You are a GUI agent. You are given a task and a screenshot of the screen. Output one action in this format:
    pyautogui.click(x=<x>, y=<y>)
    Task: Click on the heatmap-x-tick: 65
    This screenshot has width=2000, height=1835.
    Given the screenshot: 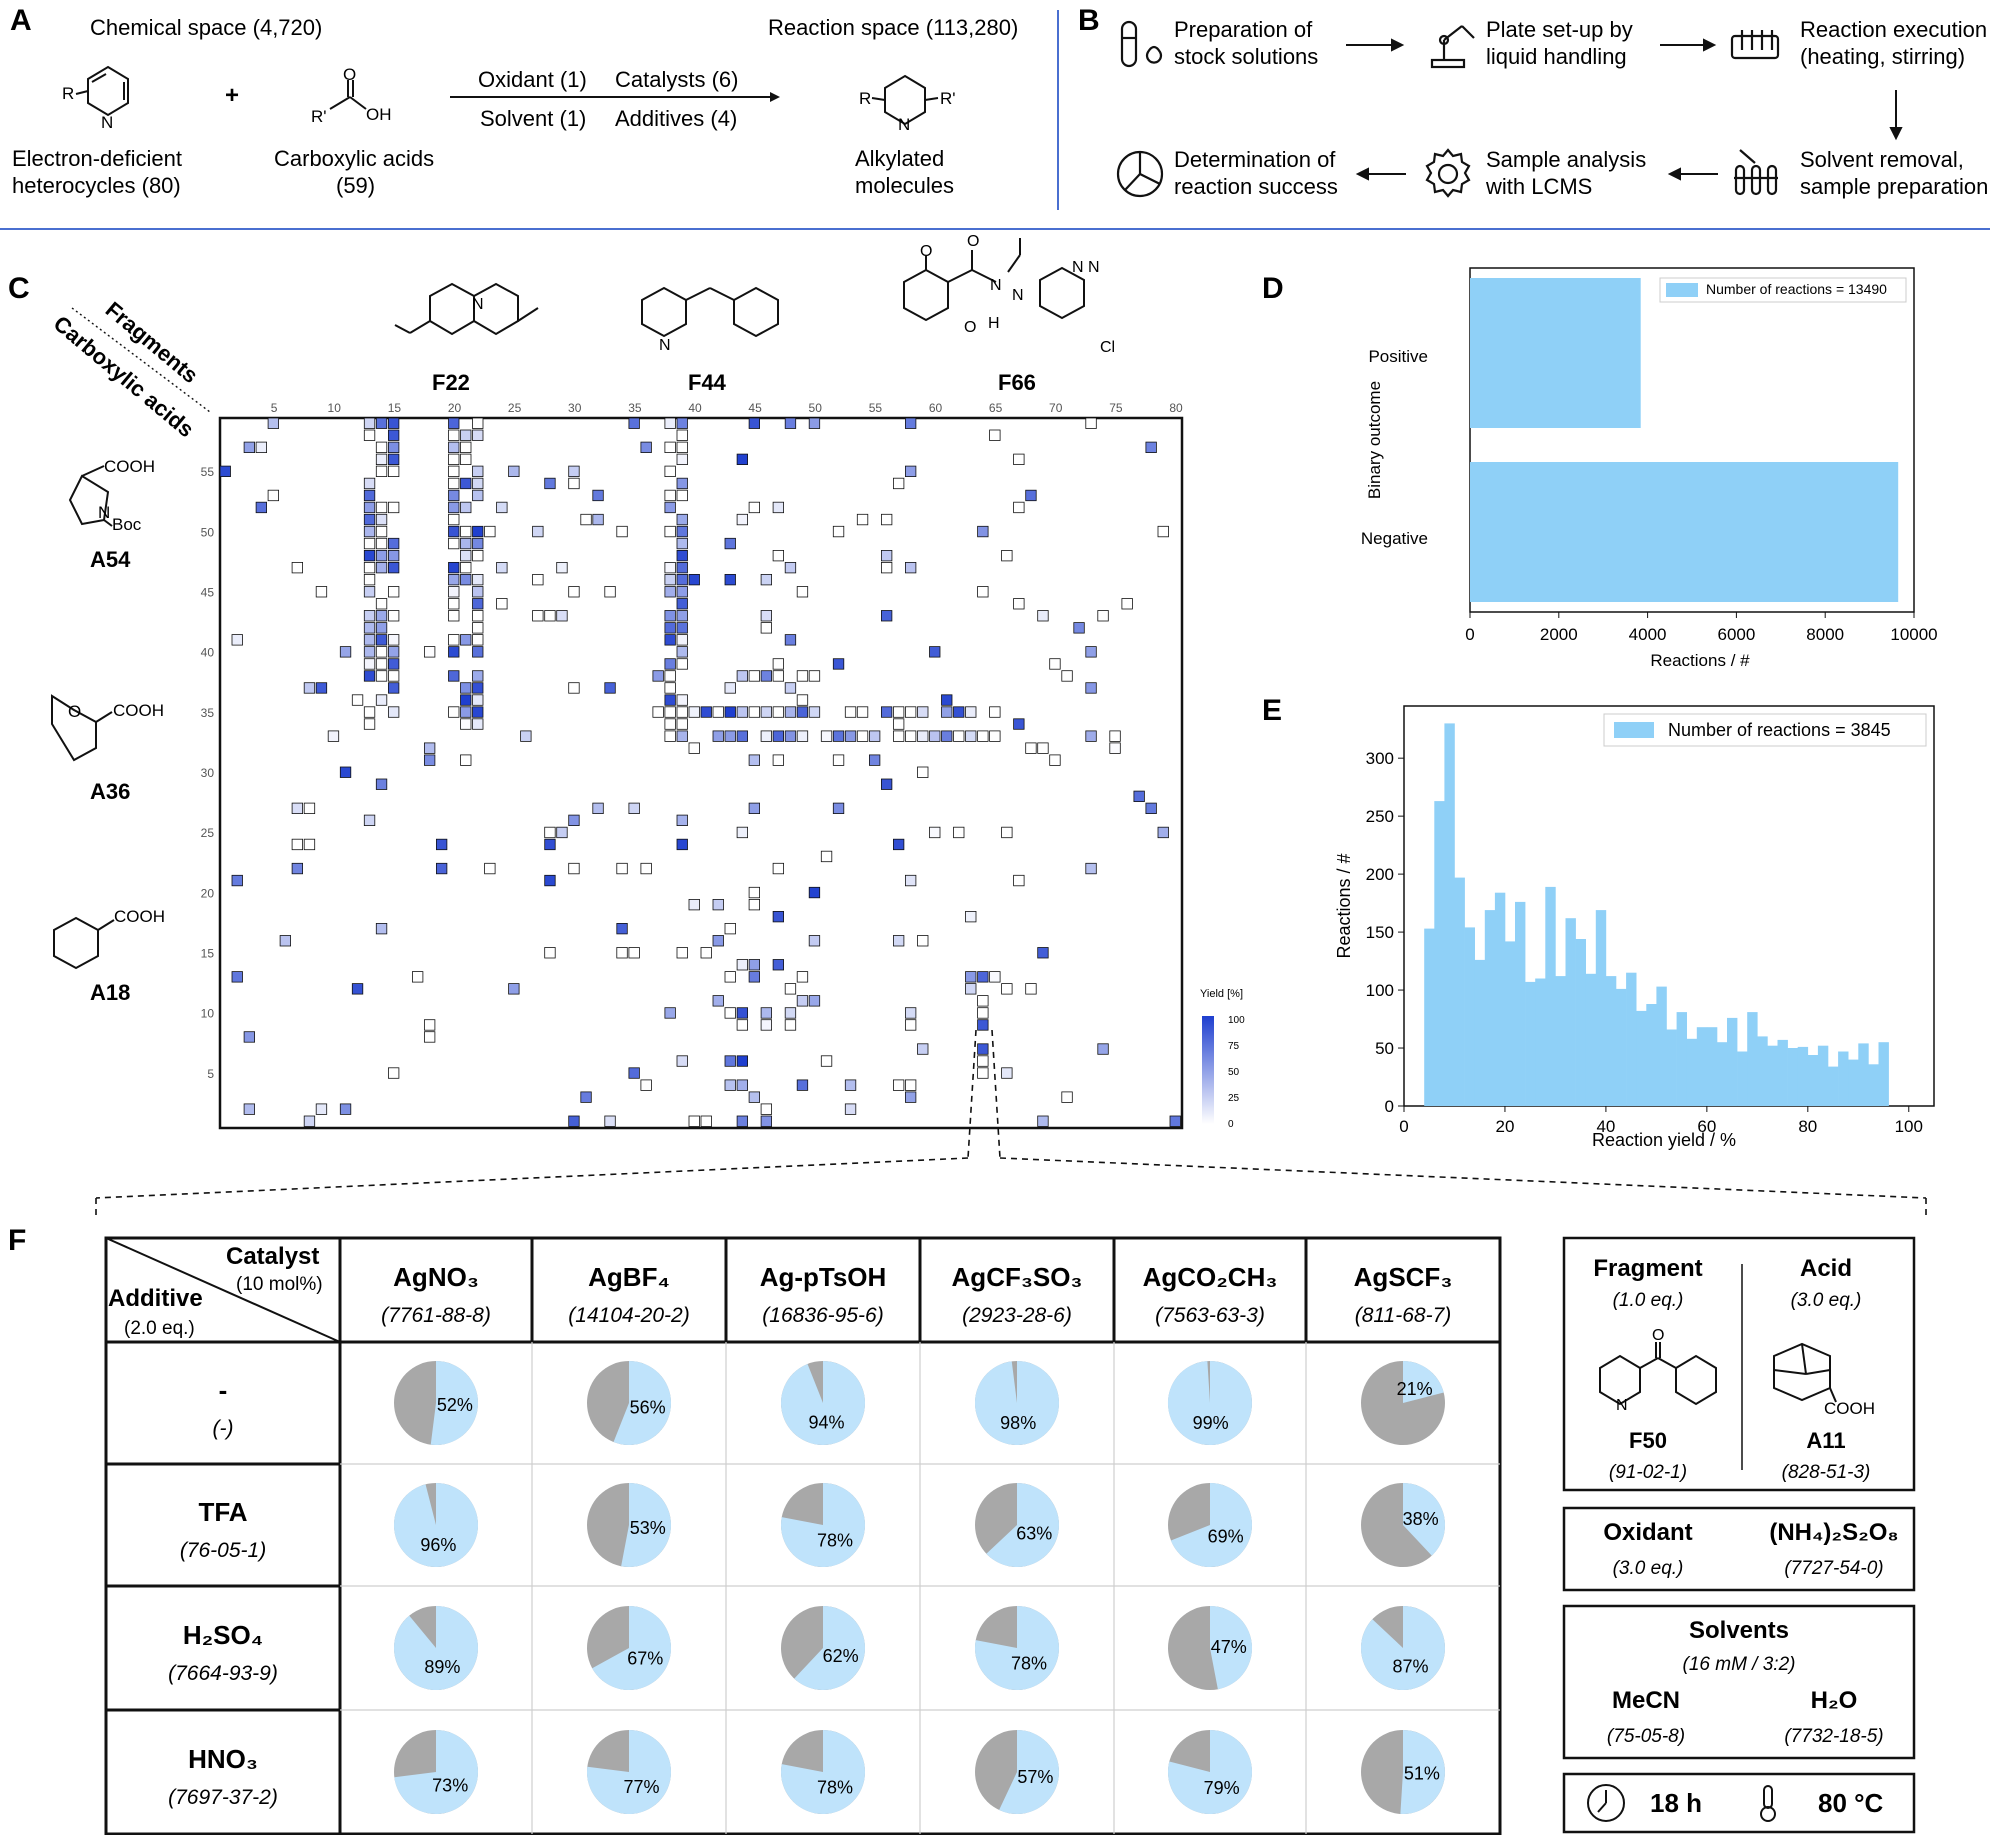 What is the action you would take?
    pyautogui.click(x=996, y=408)
    